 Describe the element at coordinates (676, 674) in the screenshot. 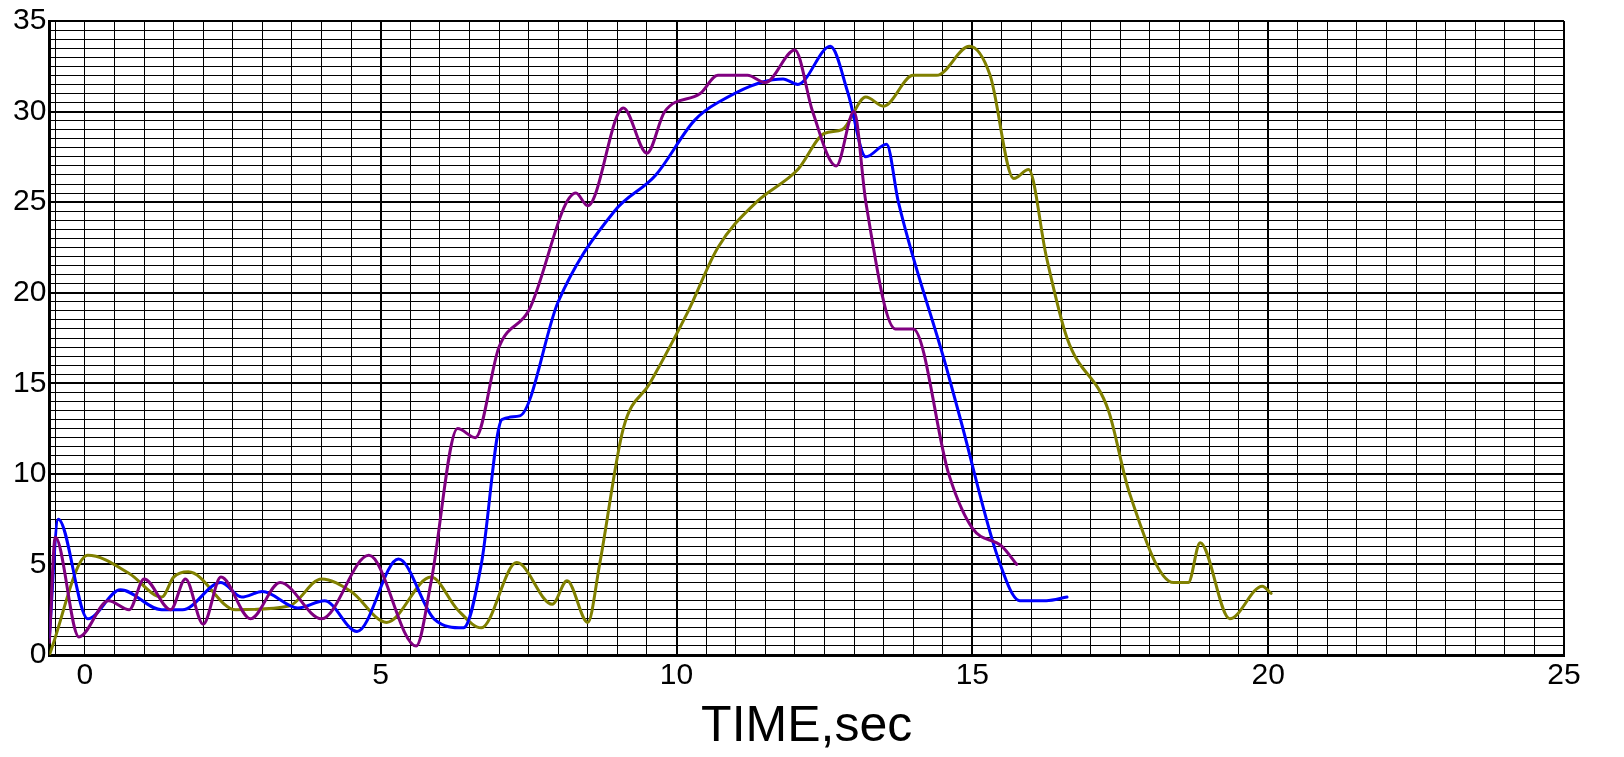

I see `x-tick-label: 10` at that location.